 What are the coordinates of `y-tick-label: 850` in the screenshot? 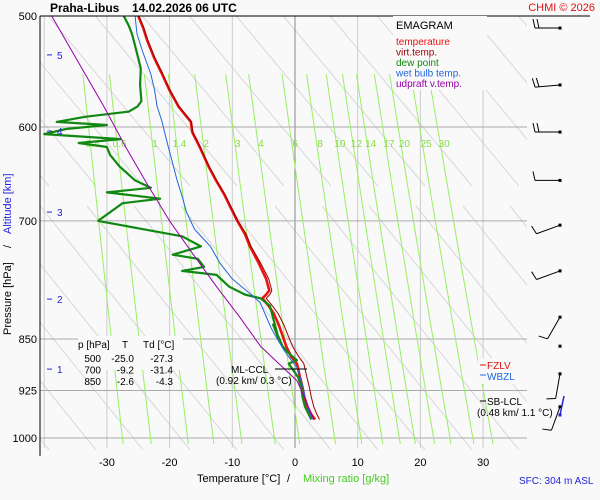 It's located at (28, 340).